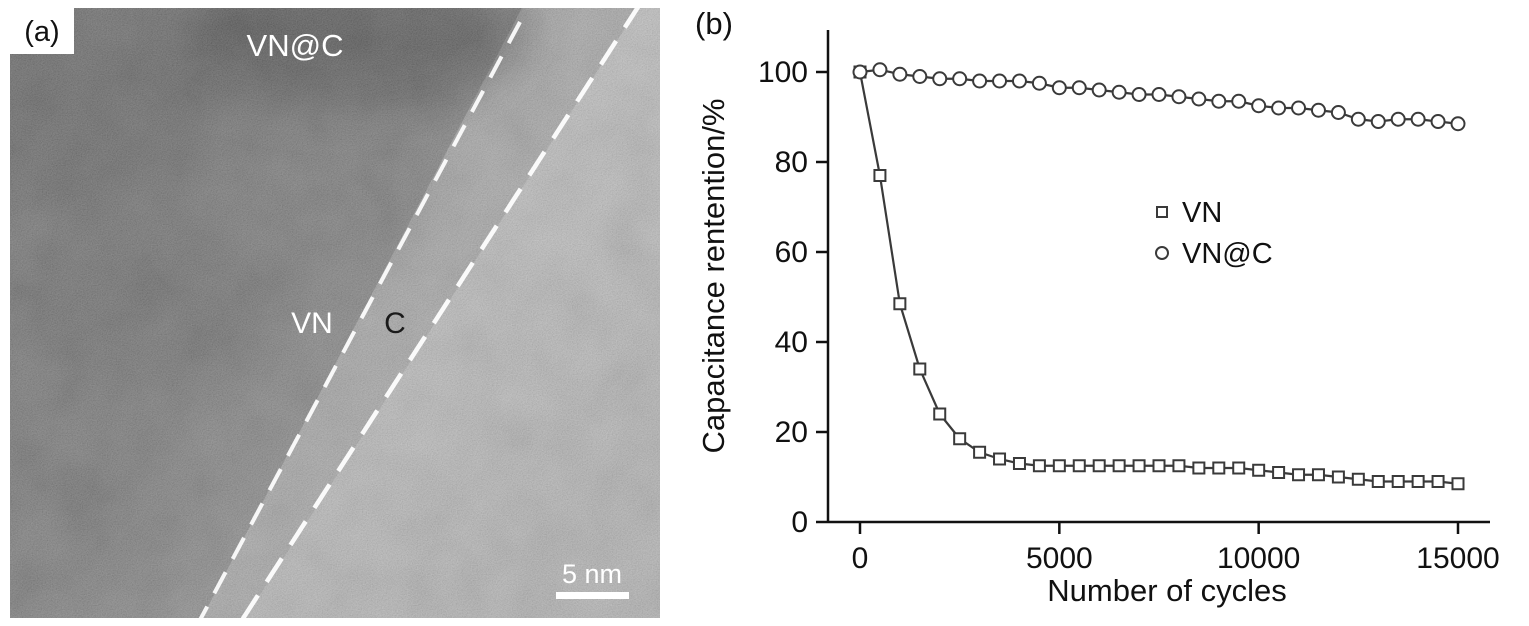 The height and width of the screenshot is (626, 1529). What do you see at coordinates (592, 595) in the screenshot?
I see `scale-bar` at bounding box center [592, 595].